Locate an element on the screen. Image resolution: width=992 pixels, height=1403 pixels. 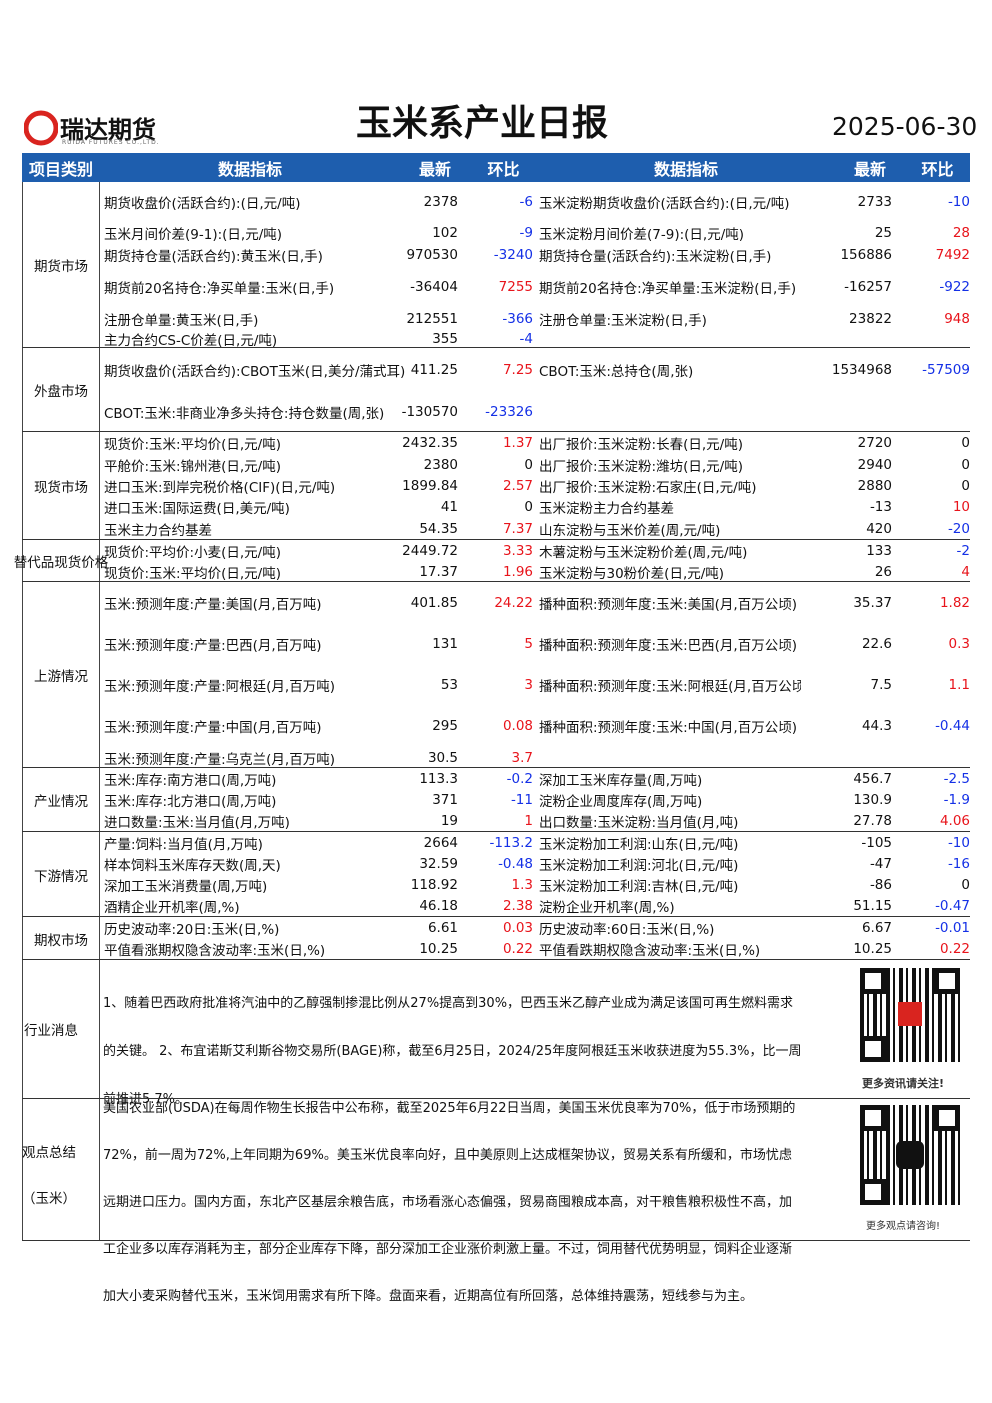
change-value: 1 is located at coordinates (528, 821).